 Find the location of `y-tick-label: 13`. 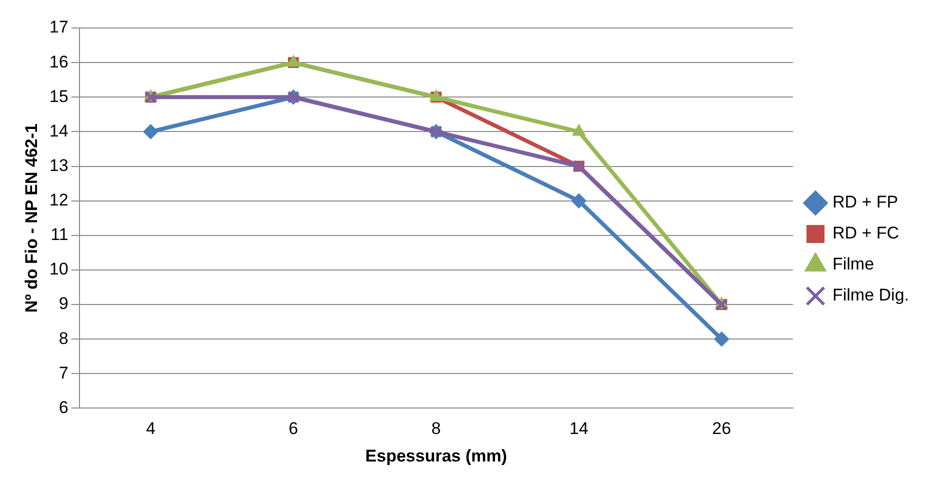

y-tick-label: 13 is located at coordinates (58, 165).